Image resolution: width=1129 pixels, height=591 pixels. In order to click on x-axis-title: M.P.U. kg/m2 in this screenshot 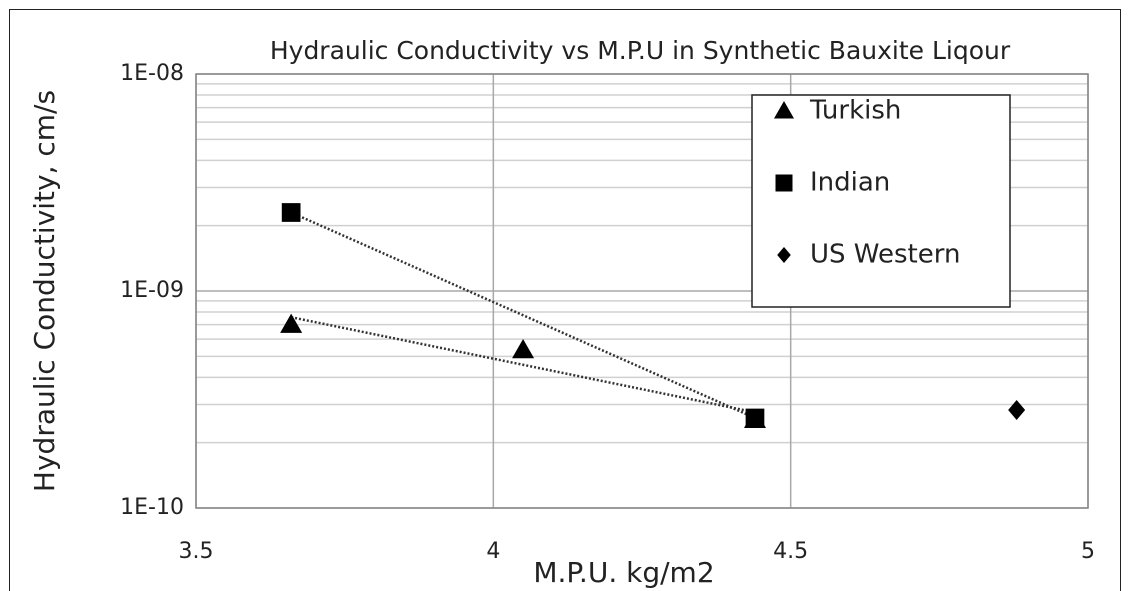, I will do `click(623, 572)`.